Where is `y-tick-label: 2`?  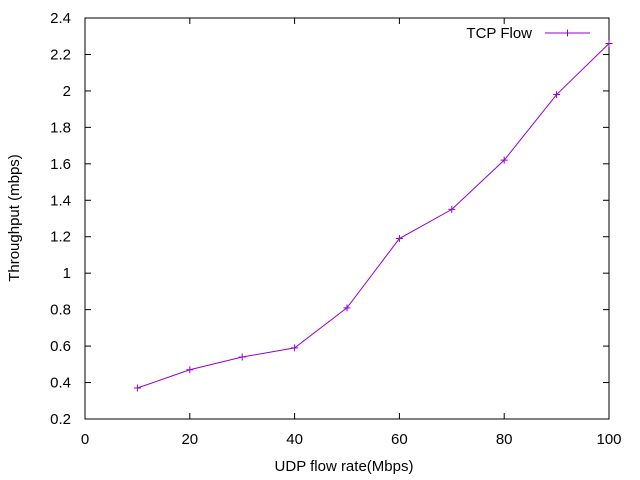 y-tick-label: 2 is located at coordinates (67, 91).